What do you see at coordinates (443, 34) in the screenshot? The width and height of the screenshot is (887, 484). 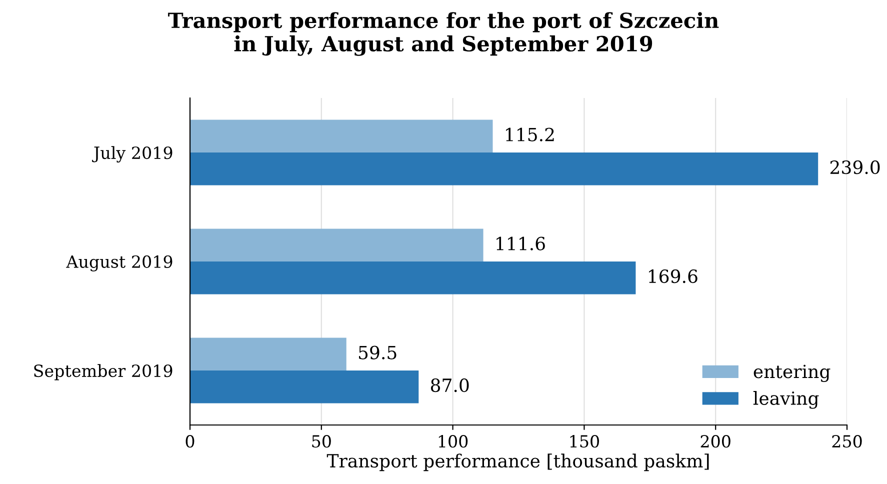 I see `chart-title: Transport performance for the port of Szczecin in July, August and September 2019` at bounding box center [443, 34].